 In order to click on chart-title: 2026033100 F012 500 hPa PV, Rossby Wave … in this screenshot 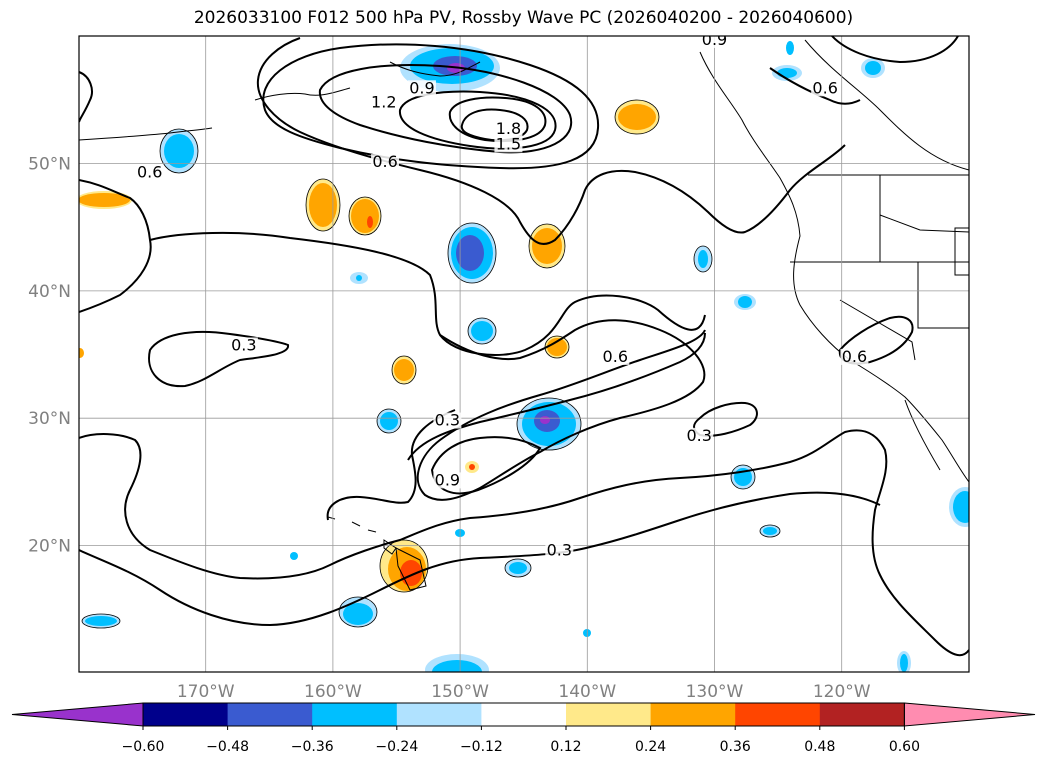, I will do `click(523, 18)`.